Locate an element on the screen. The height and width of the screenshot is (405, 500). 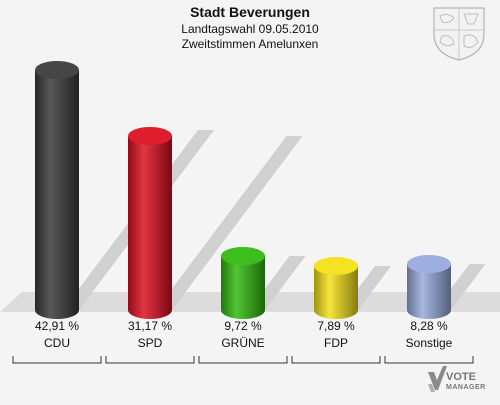
category-label: GRÜNE is located at coordinates (242, 343).